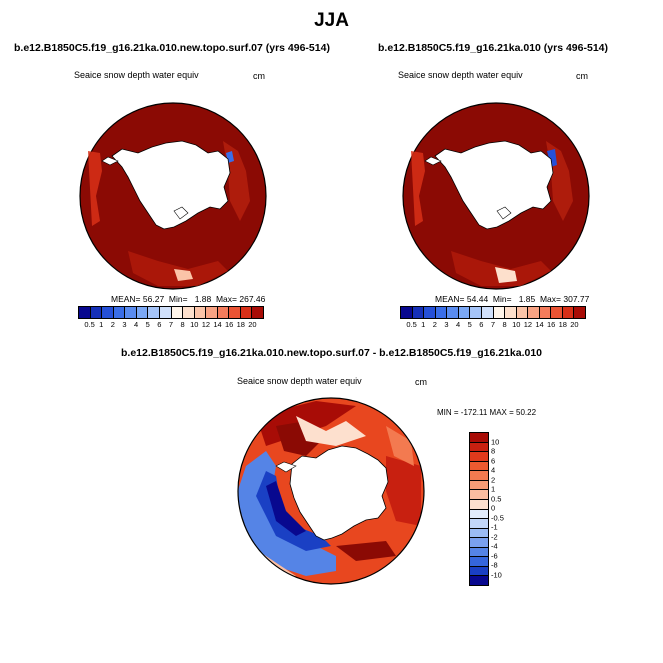 The image size is (663, 663). Describe the element at coordinates (496, 574) in the screenshot. I see `colorbar-tick-label: -10` at that location.